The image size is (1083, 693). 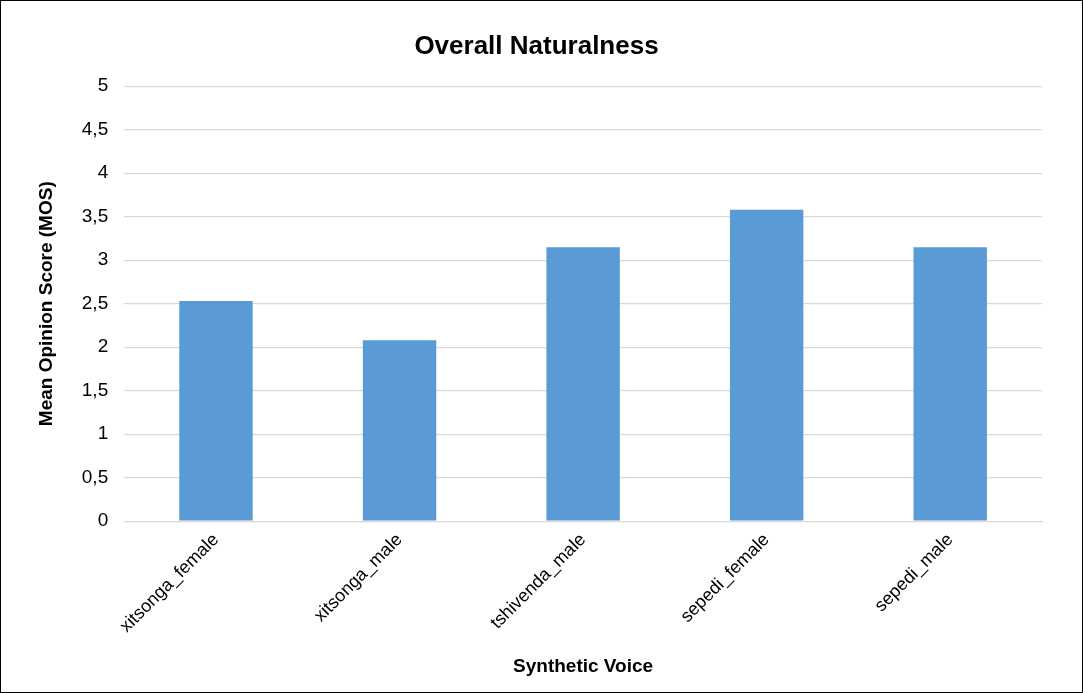 I want to click on x-axis-title: Synthetic Voice, so click(x=583, y=665).